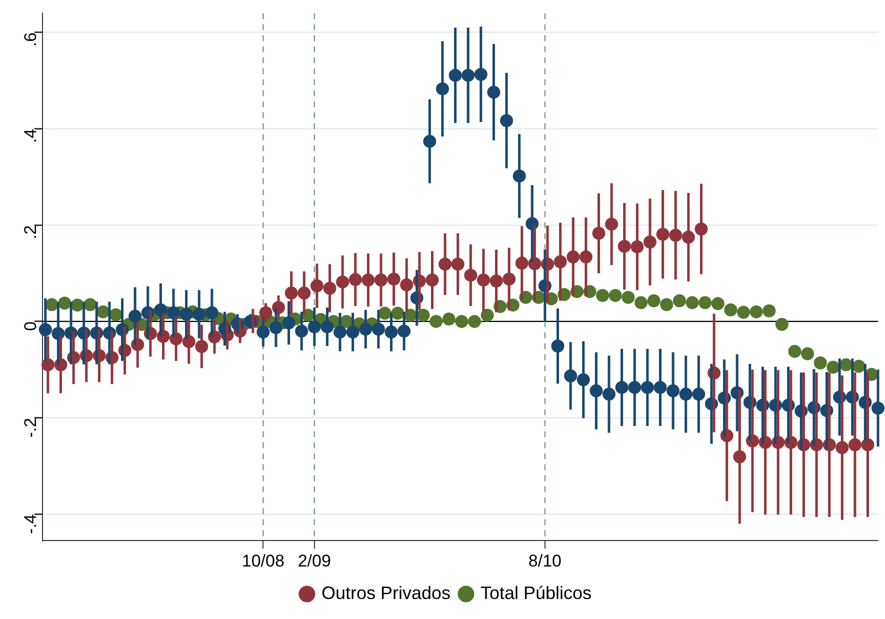 Image resolution: width=885 pixels, height=619 pixels. What do you see at coordinates (30, 326) in the screenshot?
I see `y-tick-label: 0` at bounding box center [30, 326].